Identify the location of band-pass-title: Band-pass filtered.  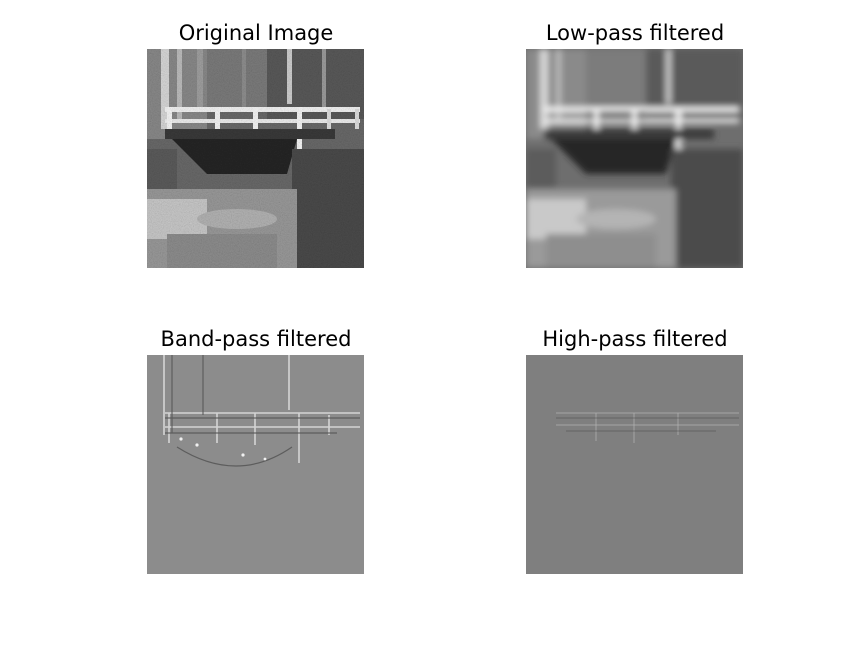
(256, 339).